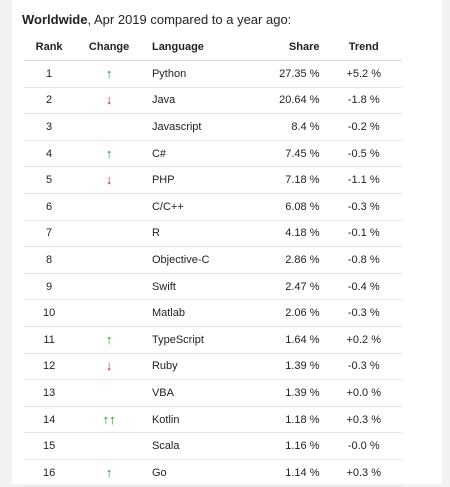 The width and height of the screenshot is (450, 487). Describe the element at coordinates (360, 180) in the screenshot. I see `trend-cell: -1.1 %` at that location.